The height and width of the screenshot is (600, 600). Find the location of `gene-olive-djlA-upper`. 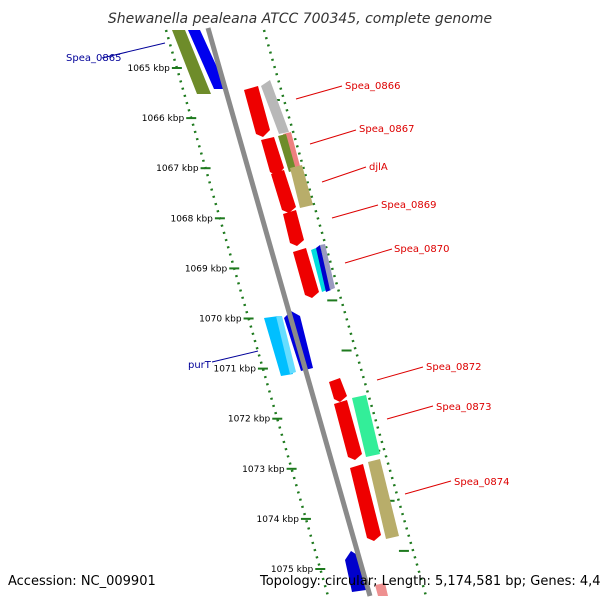

gene-olive-djlA-upper is located at coordinates (287, 153).